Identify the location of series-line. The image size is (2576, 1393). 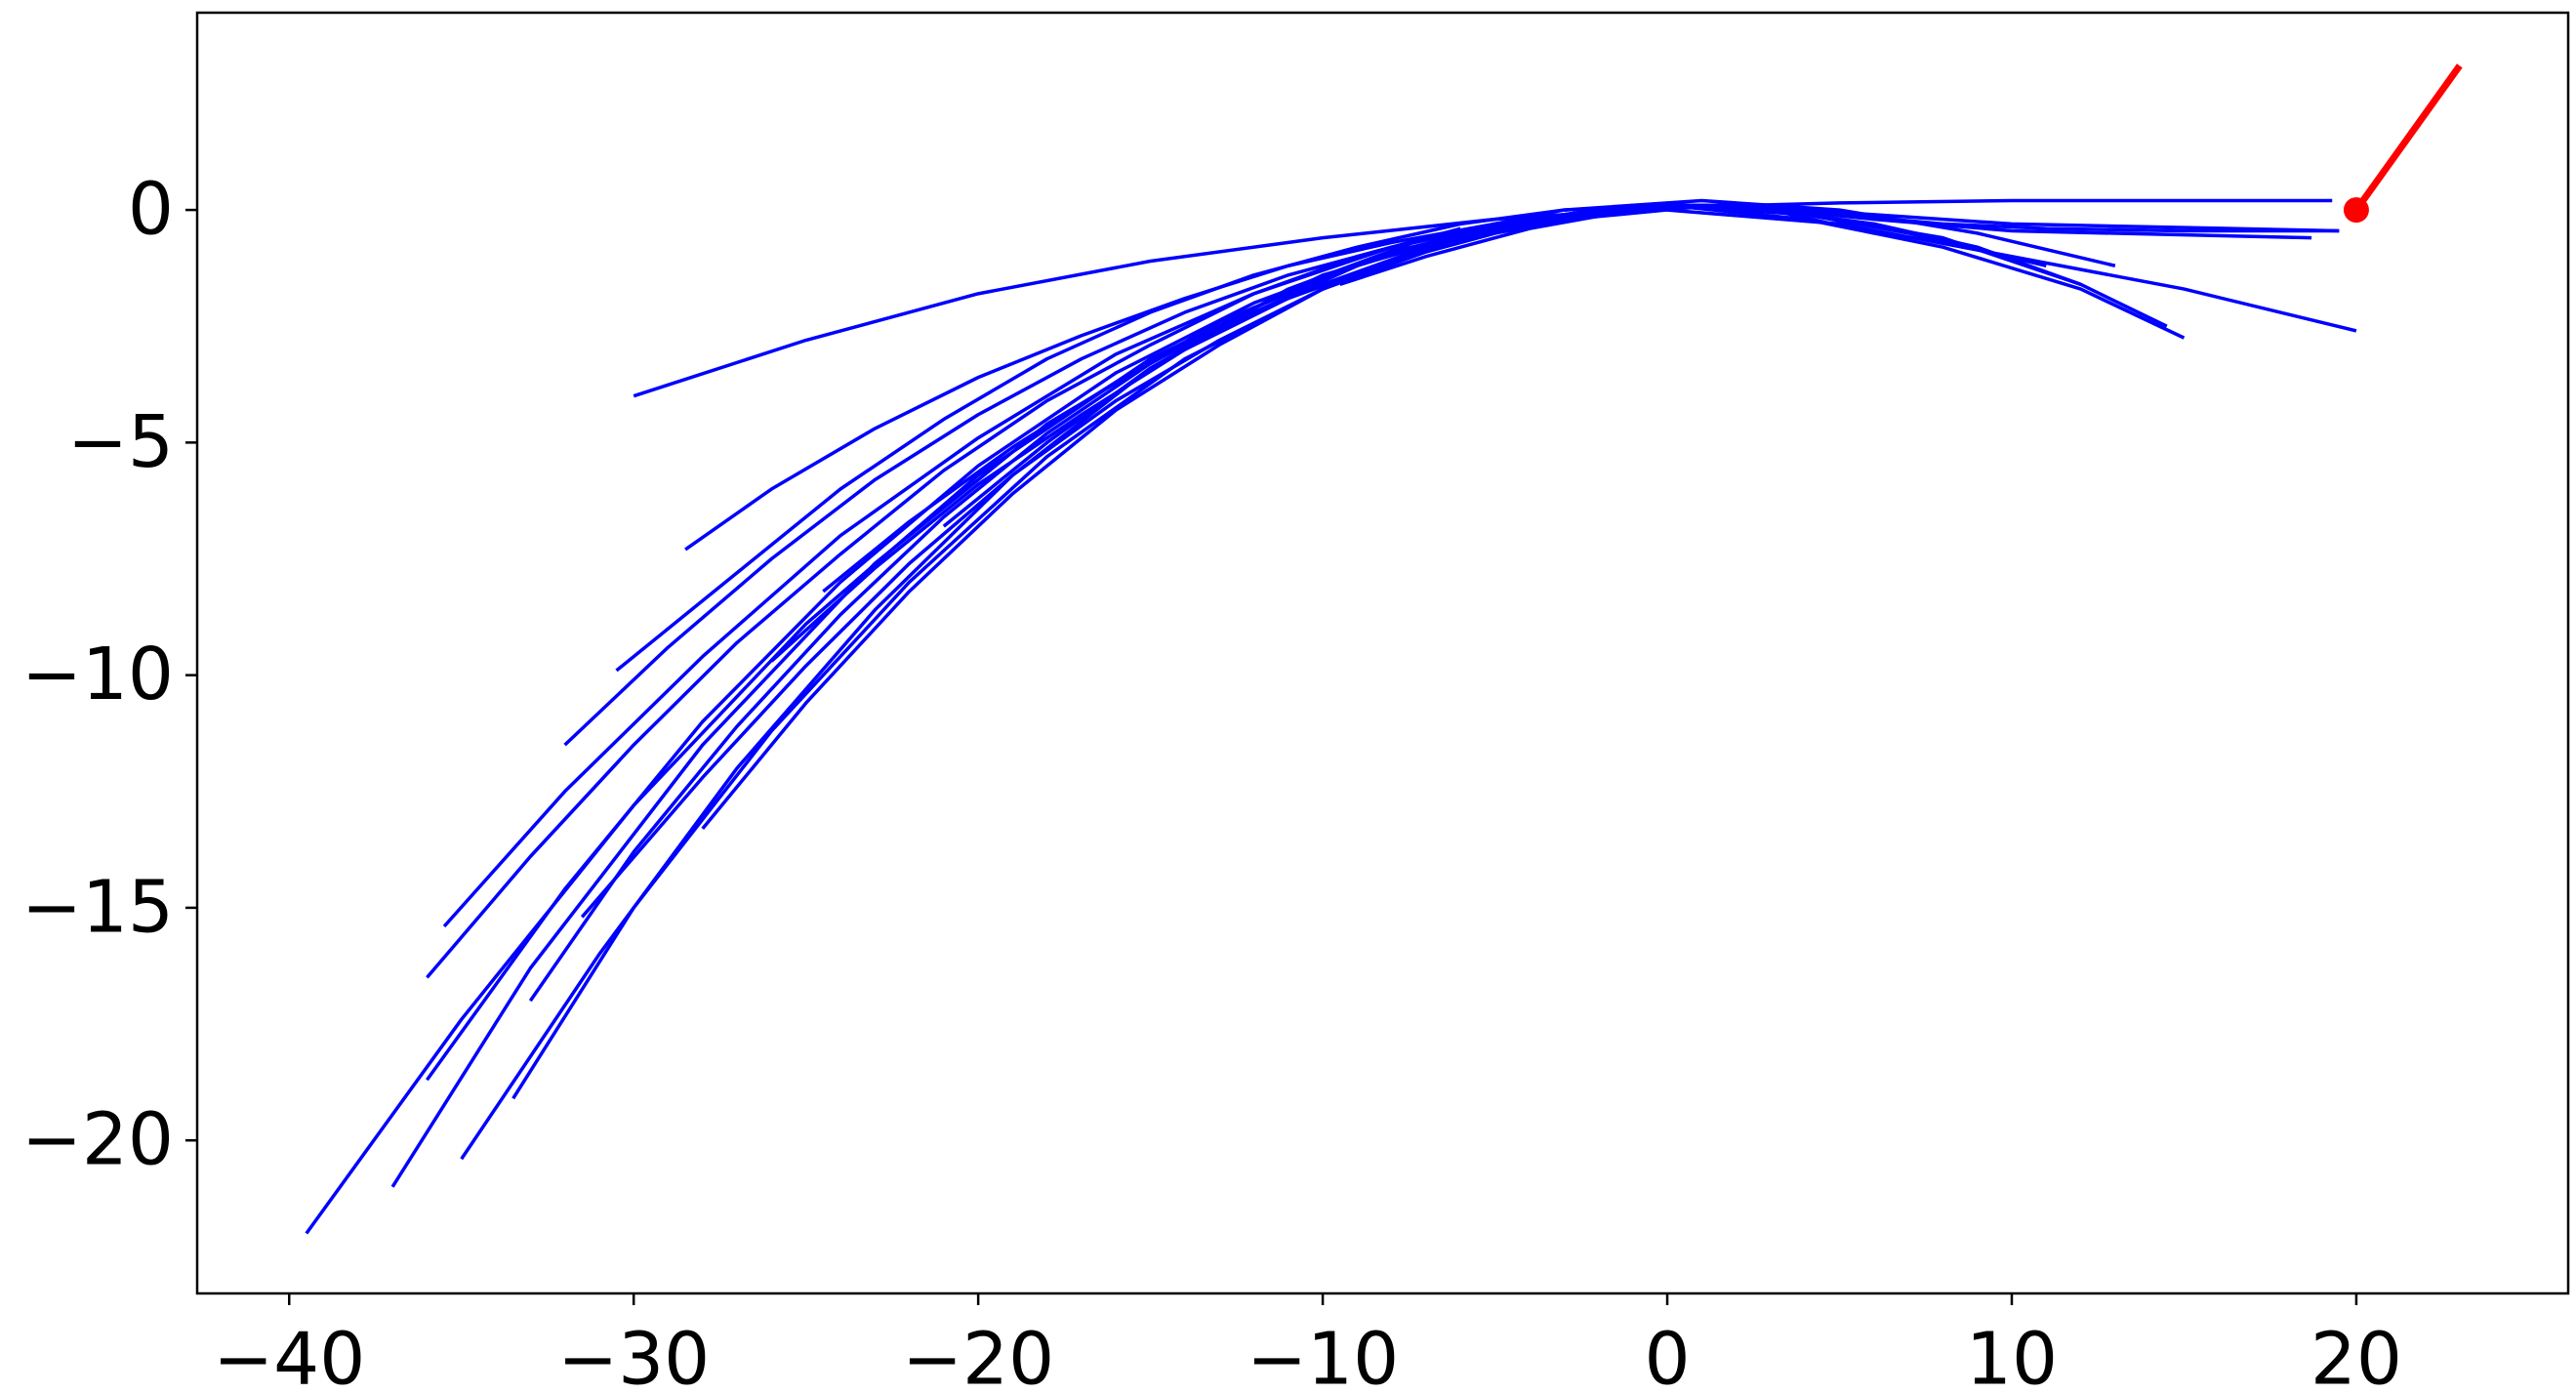
(2408, 138).